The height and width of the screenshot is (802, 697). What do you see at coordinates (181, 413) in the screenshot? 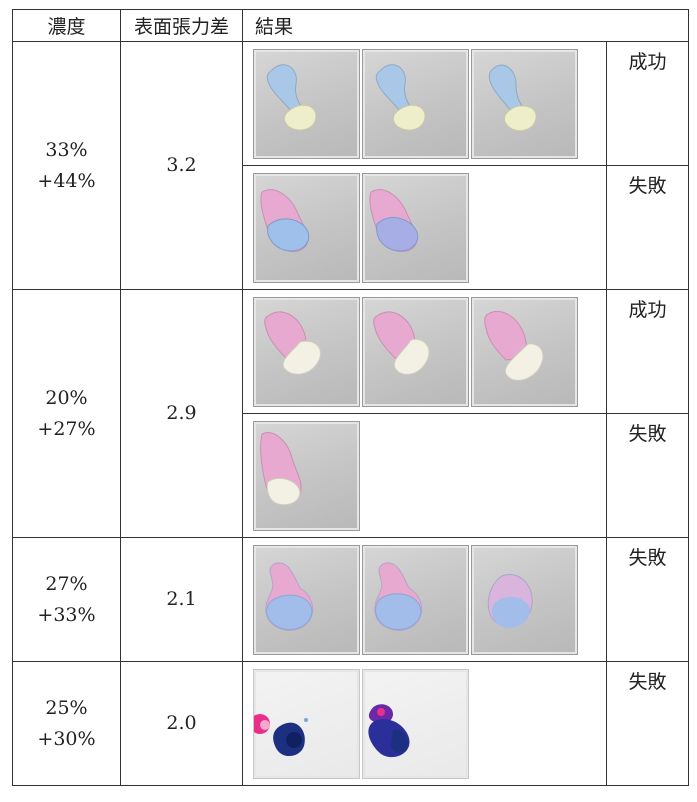
I see `tension-diff-cell: 2.9` at bounding box center [181, 413].